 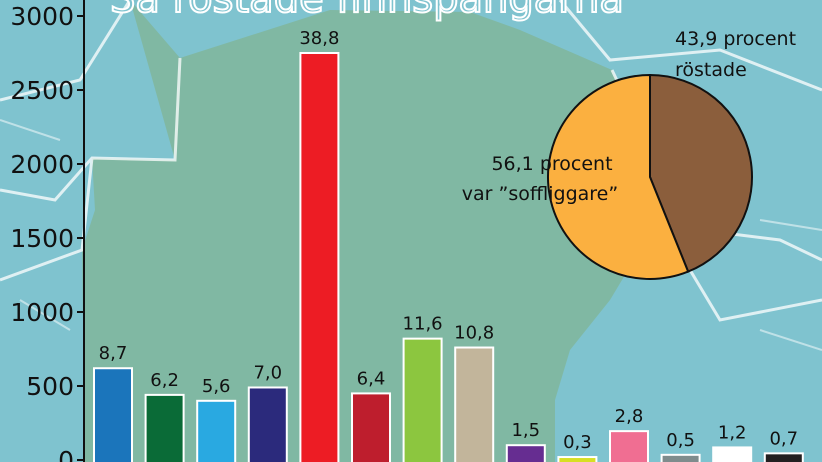 What do you see at coordinates (216, 386) in the screenshot?
I see `bar-data-label: 5,6` at bounding box center [216, 386].